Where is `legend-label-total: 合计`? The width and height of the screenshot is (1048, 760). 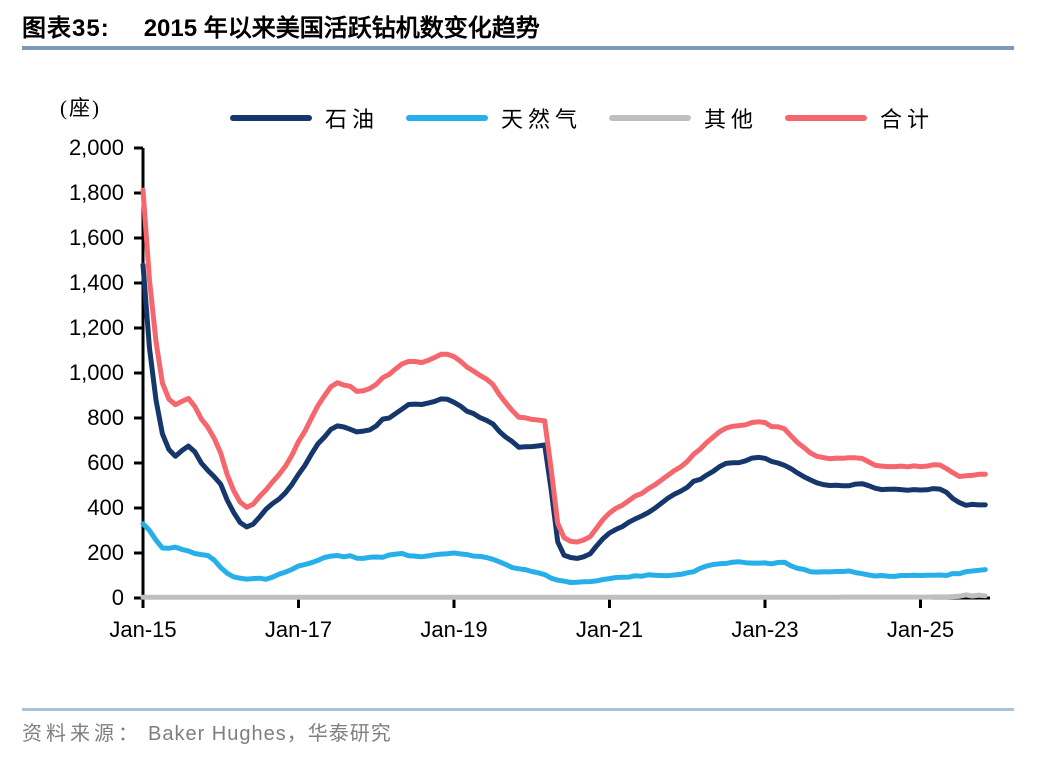 legend-label-total: 合计 is located at coordinates (907, 119).